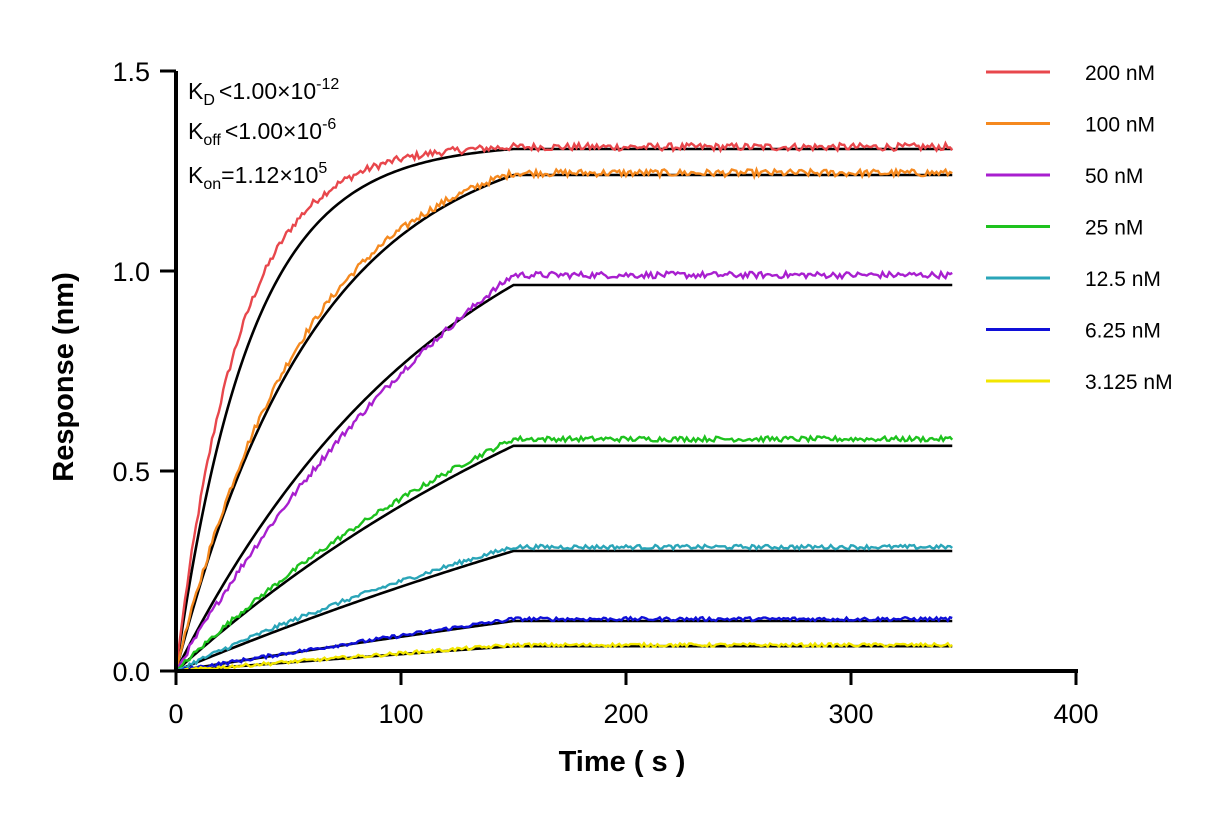  What do you see at coordinates (329, 124) in the screenshot?
I see `koff-exp: -6` at bounding box center [329, 124].